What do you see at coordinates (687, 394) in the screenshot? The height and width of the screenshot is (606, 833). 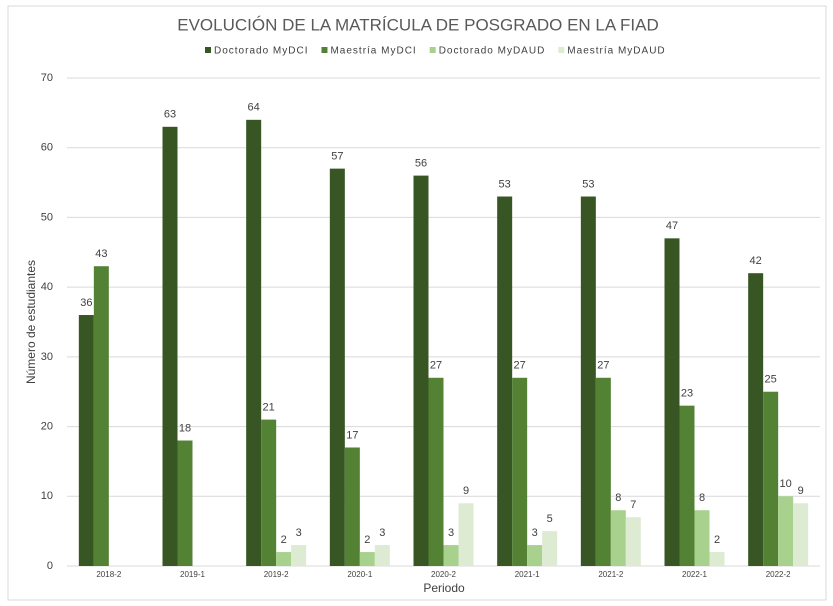 I see `data-label: 23` at bounding box center [687, 394].